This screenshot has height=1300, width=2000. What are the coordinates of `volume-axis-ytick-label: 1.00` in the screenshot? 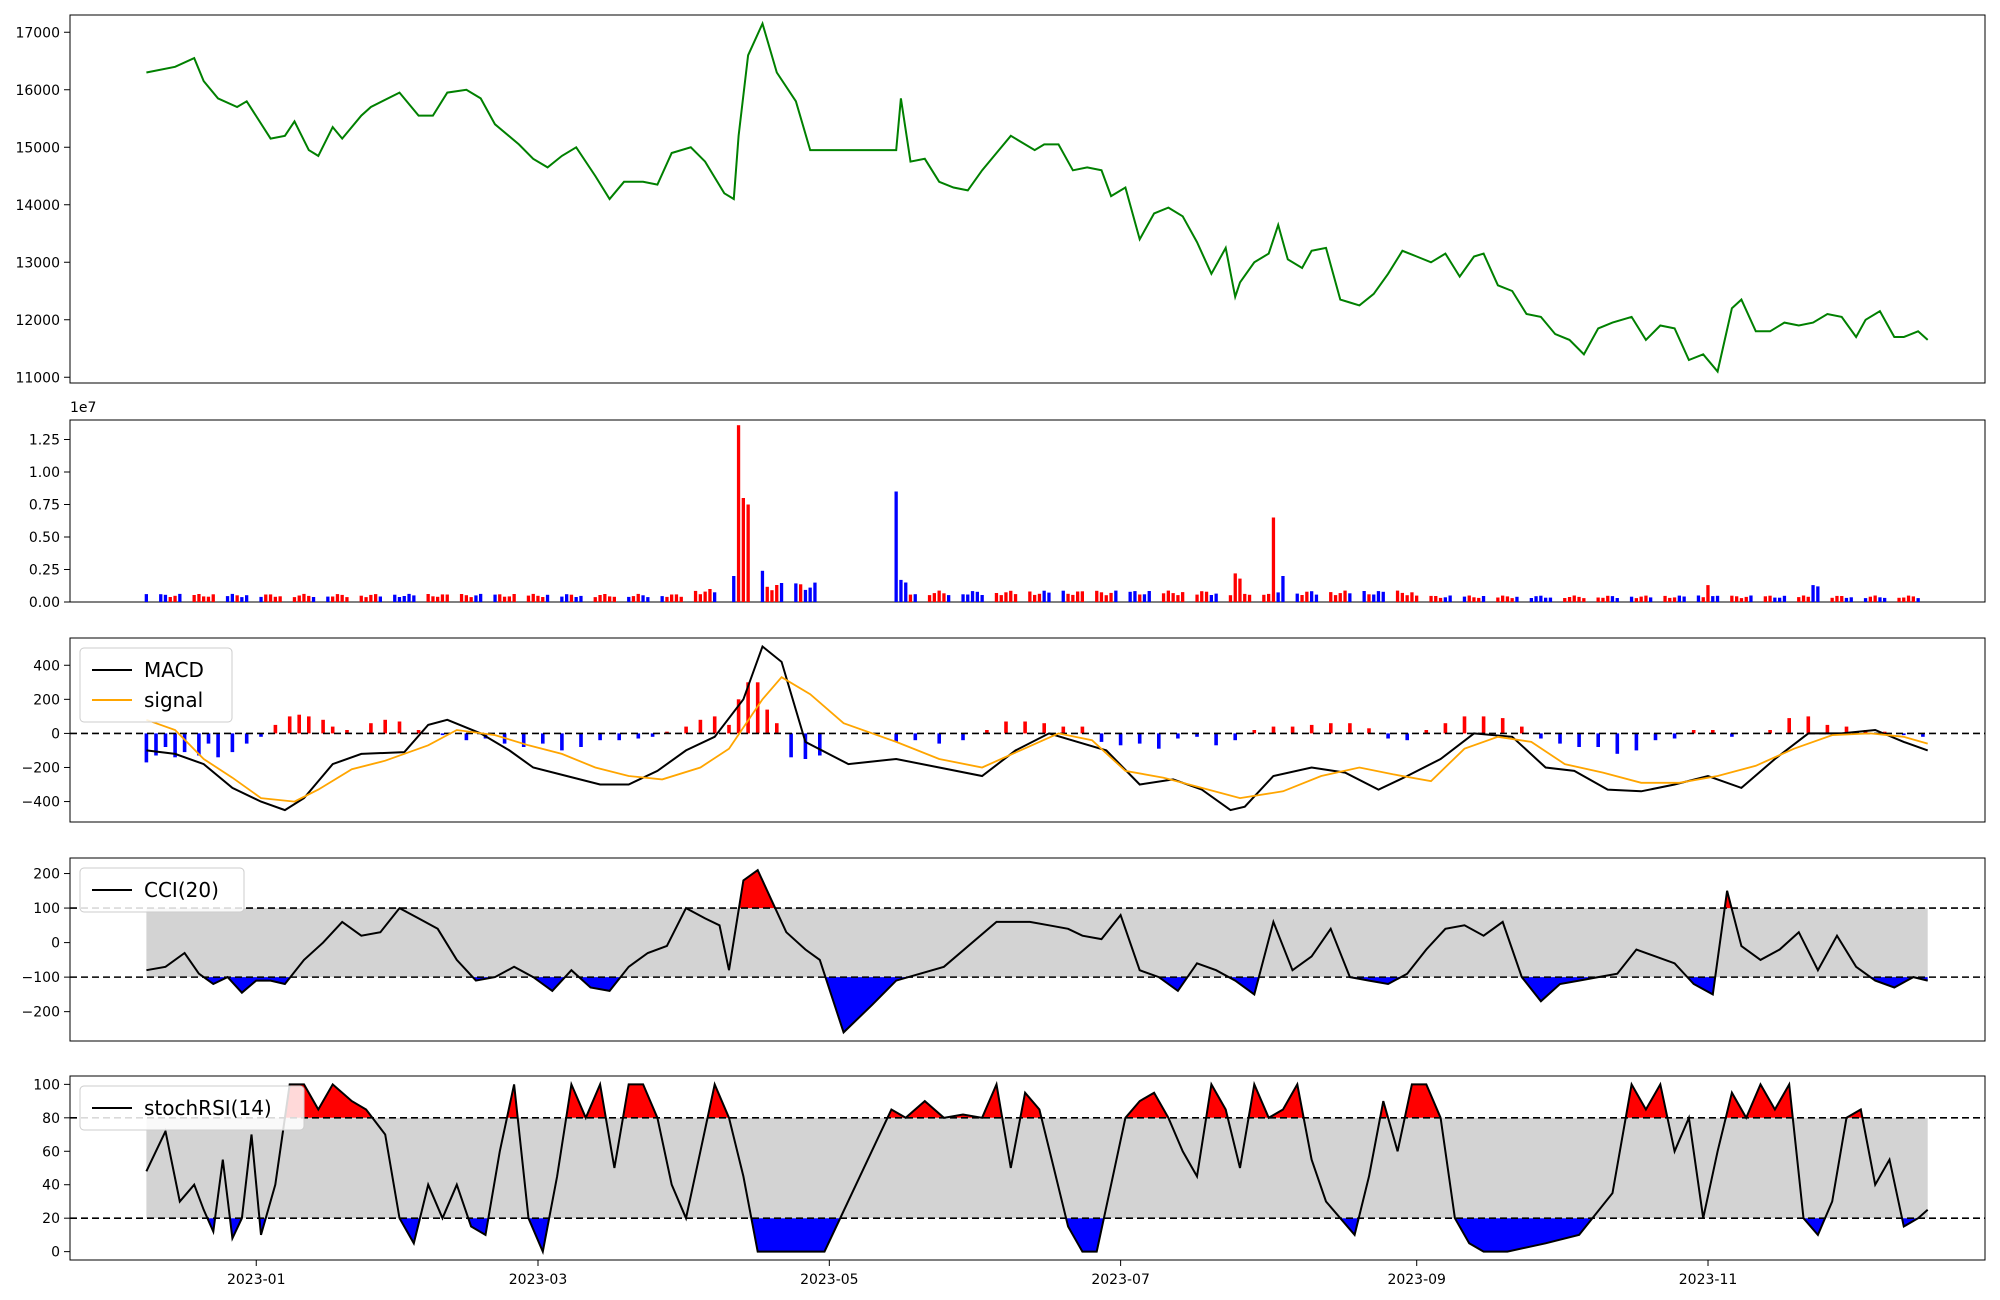 It's located at (44, 473).